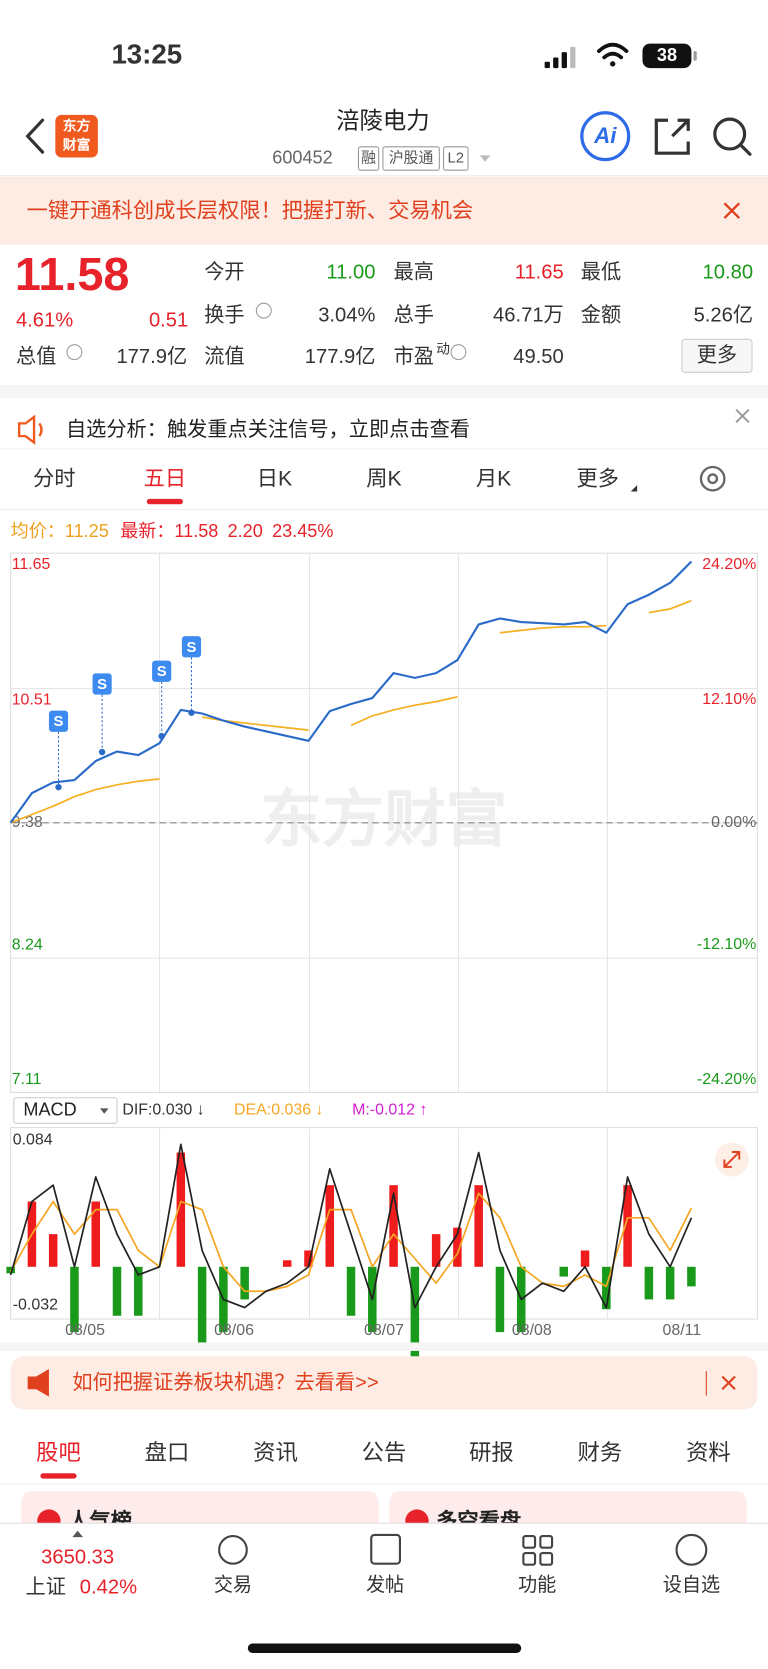 The width and height of the screenshot is (768, 1669). Describe the element at coordinates (384, 1452) in the screenshot. I see `section-tab: 公告` at that location.